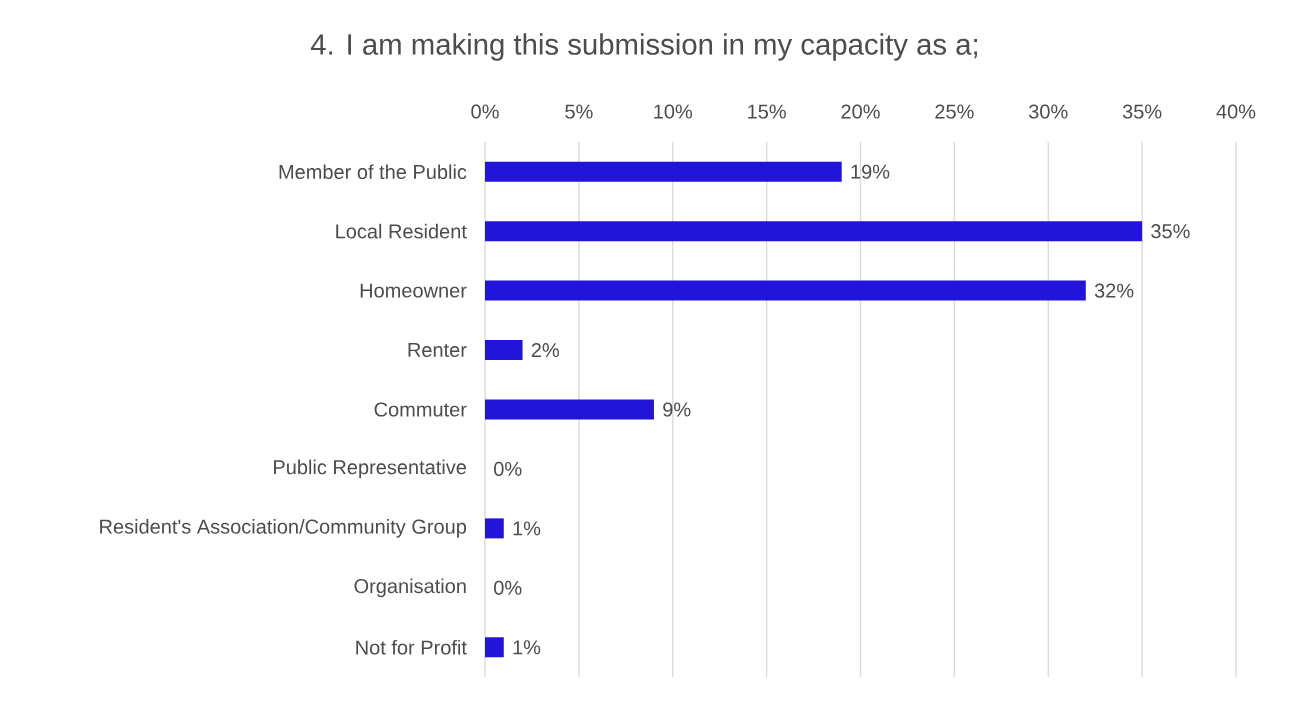  I want to click on x-tick-label: 25%, so click(954, 111).